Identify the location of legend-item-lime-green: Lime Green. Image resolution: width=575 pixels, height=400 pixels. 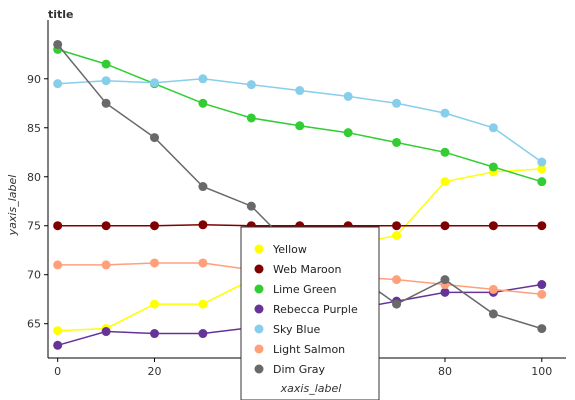
(295, 289).